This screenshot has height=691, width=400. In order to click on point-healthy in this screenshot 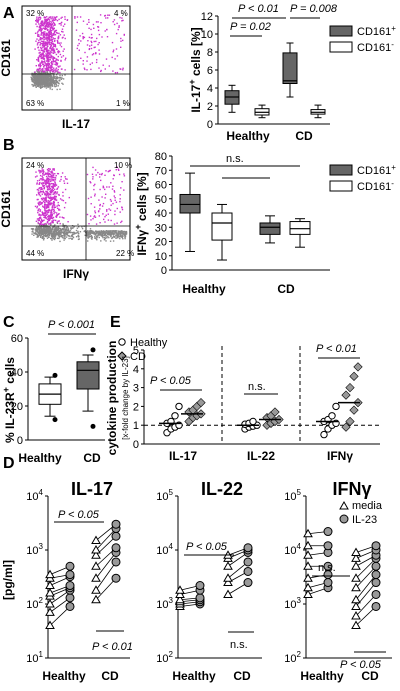, I will do `click(336, 406)`.